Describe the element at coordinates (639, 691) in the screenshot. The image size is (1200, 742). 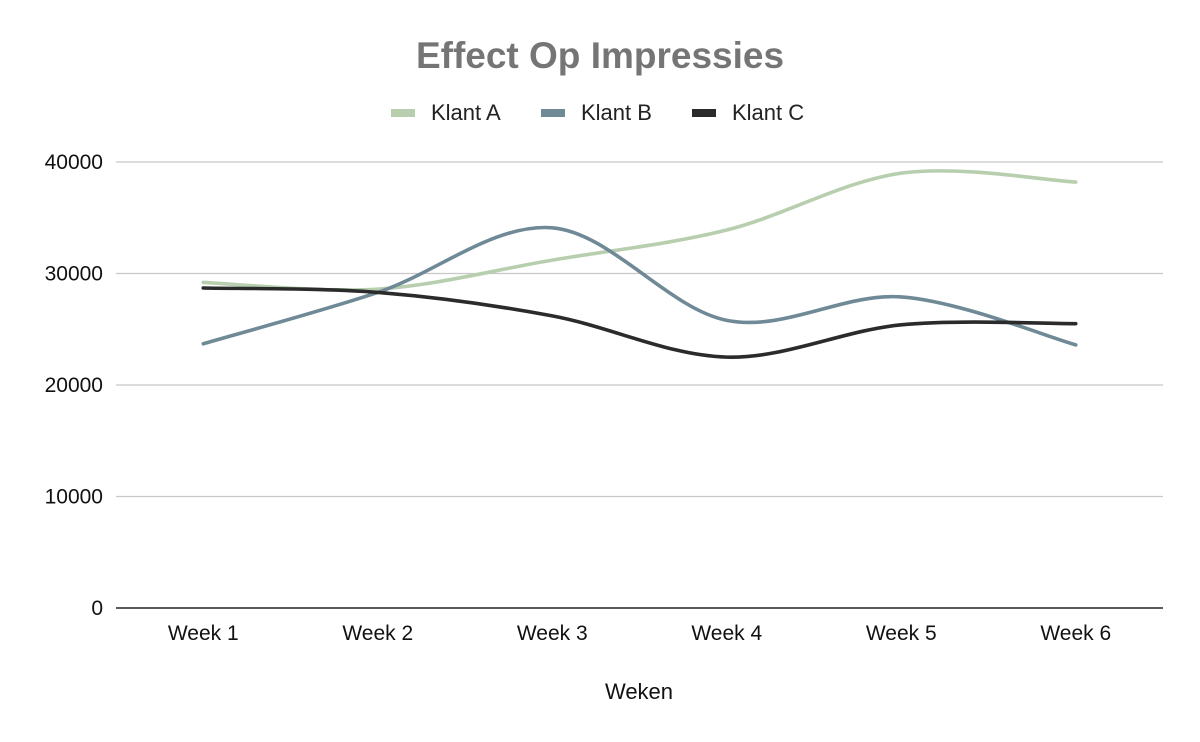
I see `x-axis-label: Weken` at that location.